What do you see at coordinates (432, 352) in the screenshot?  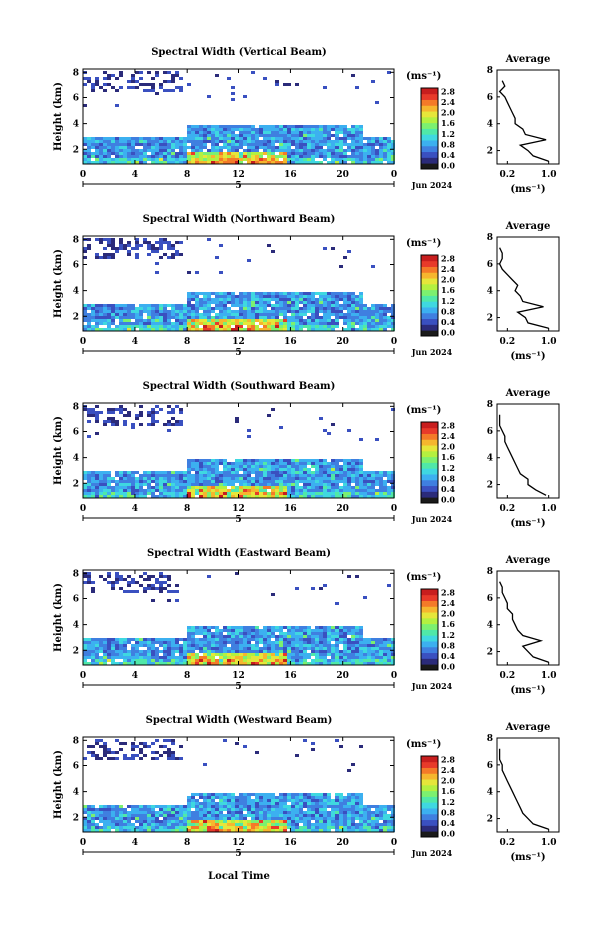 I see `date-label: Jun 2024` at bounding box center [432, 352].